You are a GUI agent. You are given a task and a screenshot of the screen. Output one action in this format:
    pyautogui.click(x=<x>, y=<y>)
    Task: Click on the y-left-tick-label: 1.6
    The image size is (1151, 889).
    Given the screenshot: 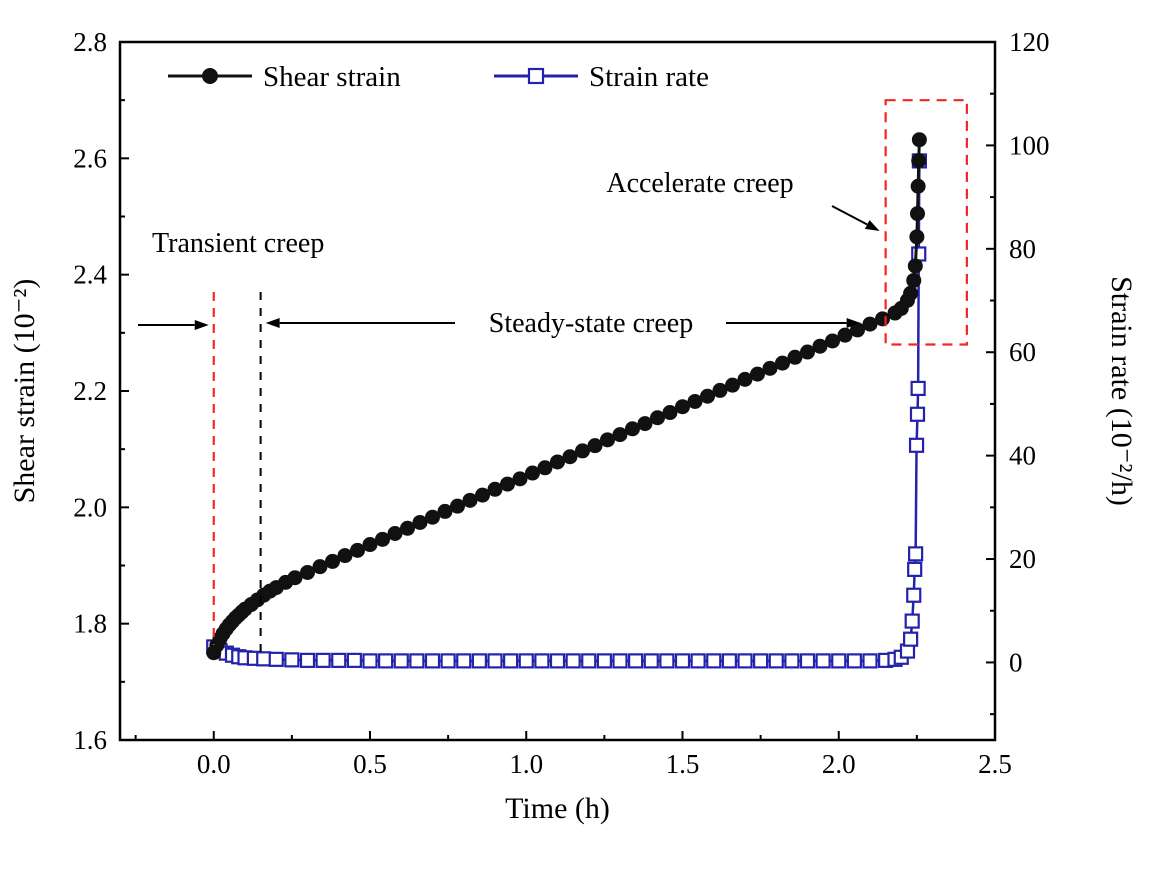 What is the action you would take?
    pyautogui.click(x=90, y=740)
    